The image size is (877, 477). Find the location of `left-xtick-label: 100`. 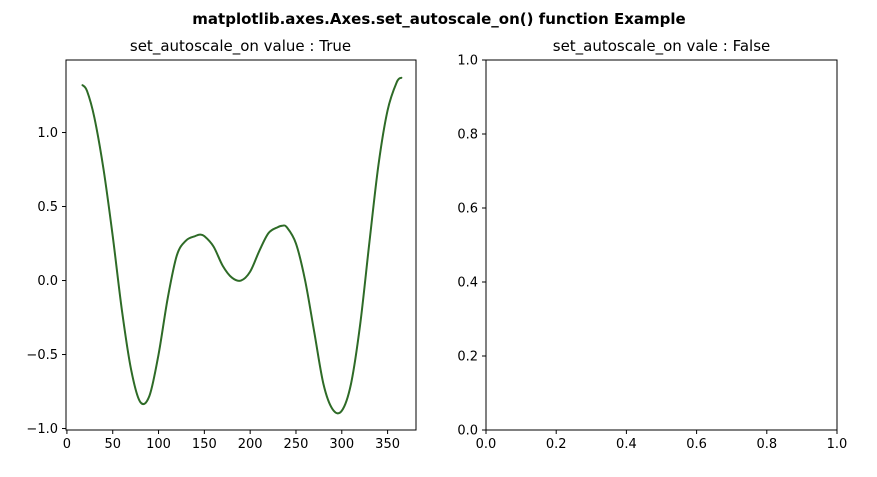

left-xtick-label: 100 is located at coordinates (158, 444).